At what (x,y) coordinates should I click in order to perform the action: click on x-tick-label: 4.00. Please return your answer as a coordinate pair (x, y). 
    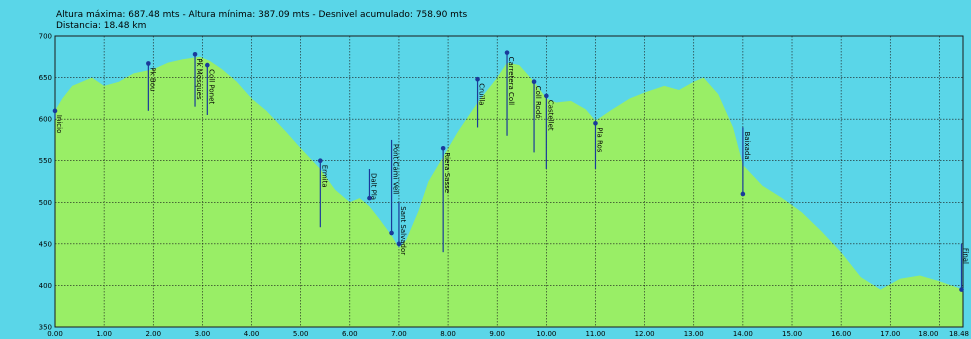
    Looking at the image, I should click on (252, 334).